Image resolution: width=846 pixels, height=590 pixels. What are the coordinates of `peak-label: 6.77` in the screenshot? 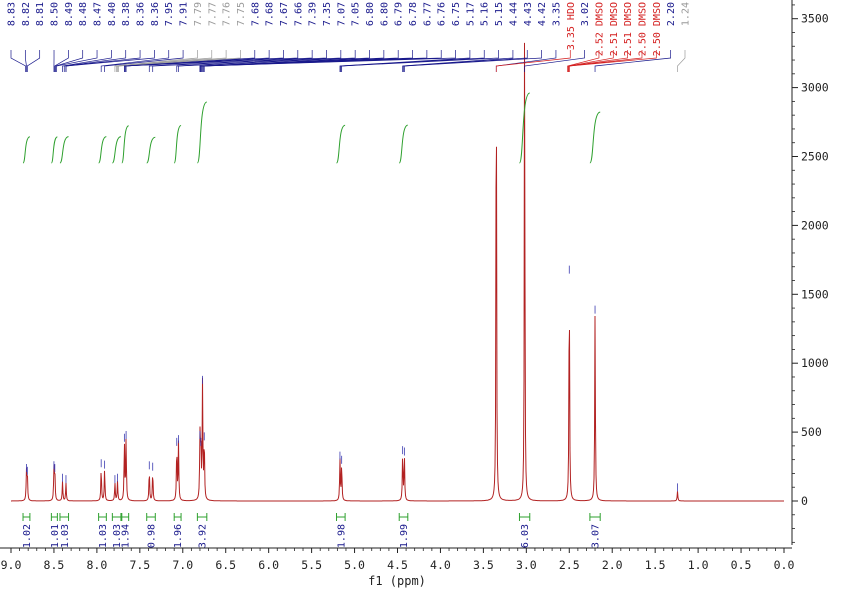 It's located at (427, 14).